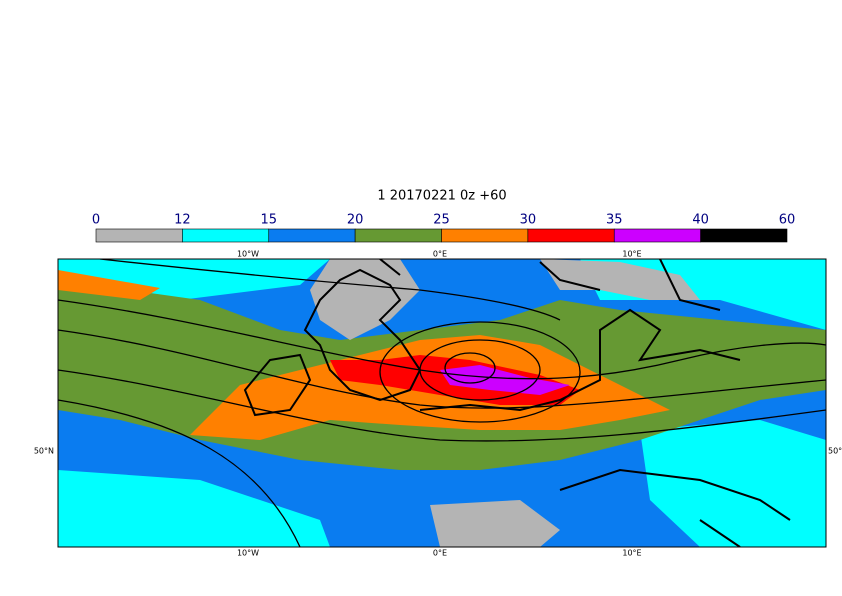 This screenshot has height=596, width=842. Describe the element at coordinates (614, 220) in the screenshot. I see `colorbar-label: 35` at that location.